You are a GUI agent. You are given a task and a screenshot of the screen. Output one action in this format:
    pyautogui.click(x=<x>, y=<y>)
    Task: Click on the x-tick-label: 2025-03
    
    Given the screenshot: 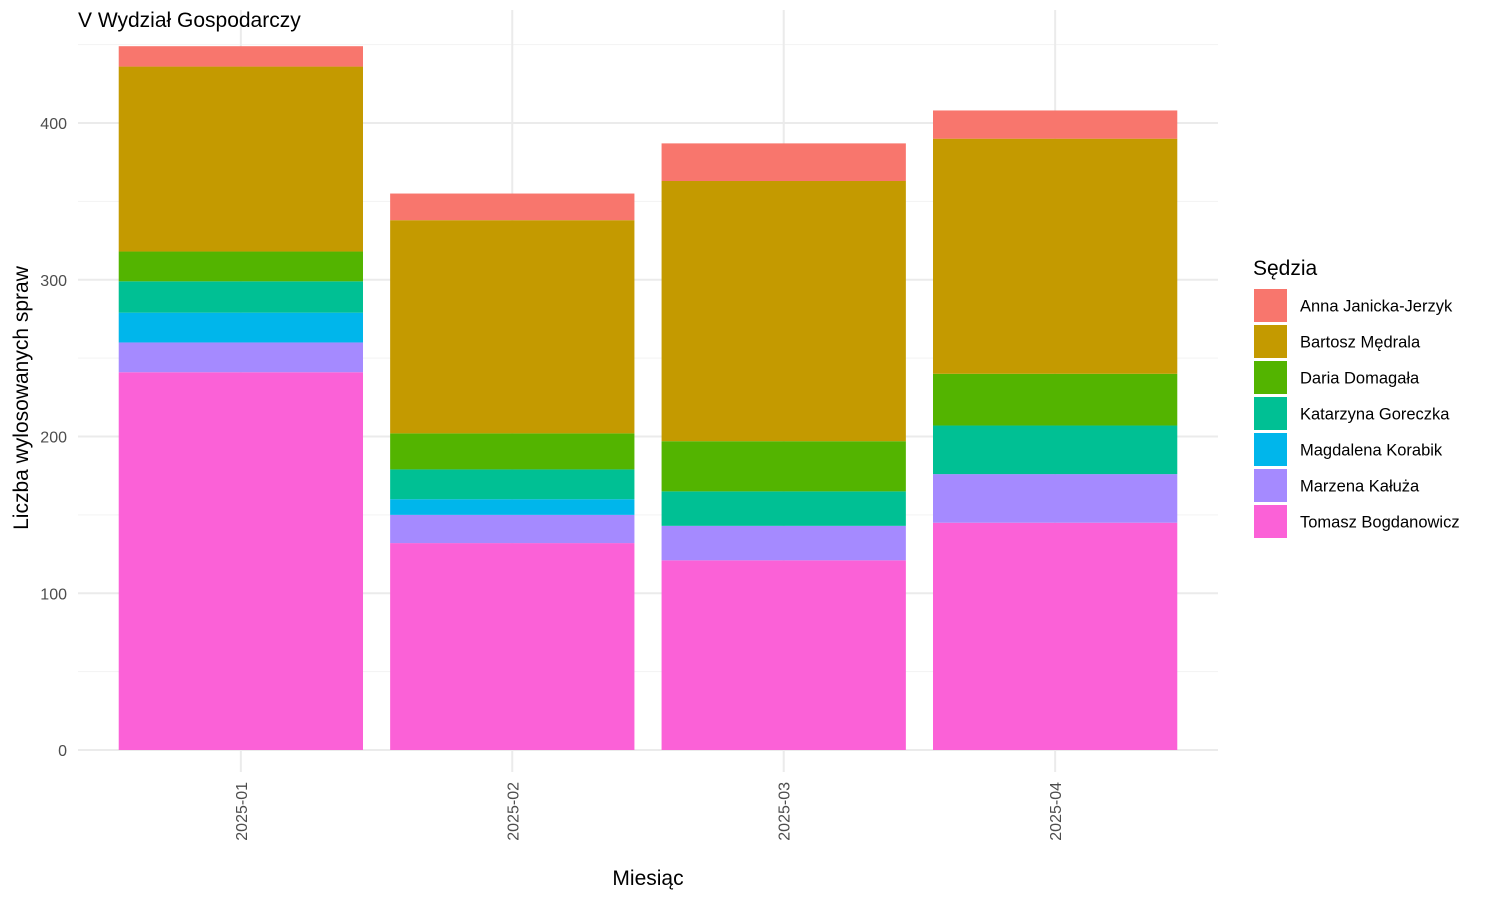 What is the action you would take?
    pyautogui.click(x=785, y=811)
    